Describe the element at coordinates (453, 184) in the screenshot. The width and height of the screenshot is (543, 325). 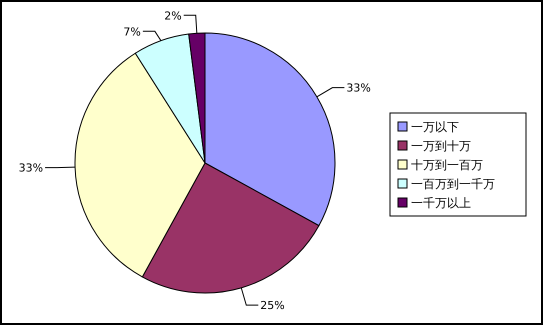
I see `legend-label: 一百万到一千万` at that location.